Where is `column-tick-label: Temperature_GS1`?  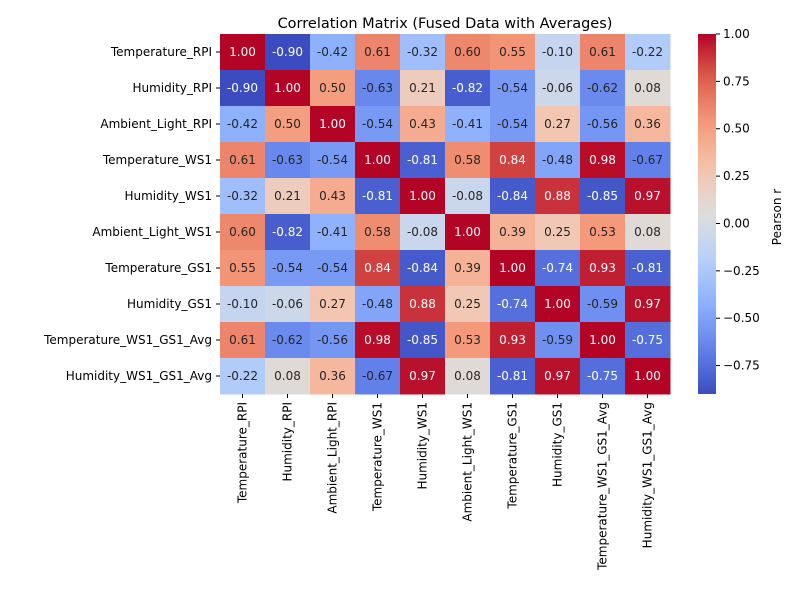
column-tick-label: Temperature_GS1 is located at coordinates (513, 456).